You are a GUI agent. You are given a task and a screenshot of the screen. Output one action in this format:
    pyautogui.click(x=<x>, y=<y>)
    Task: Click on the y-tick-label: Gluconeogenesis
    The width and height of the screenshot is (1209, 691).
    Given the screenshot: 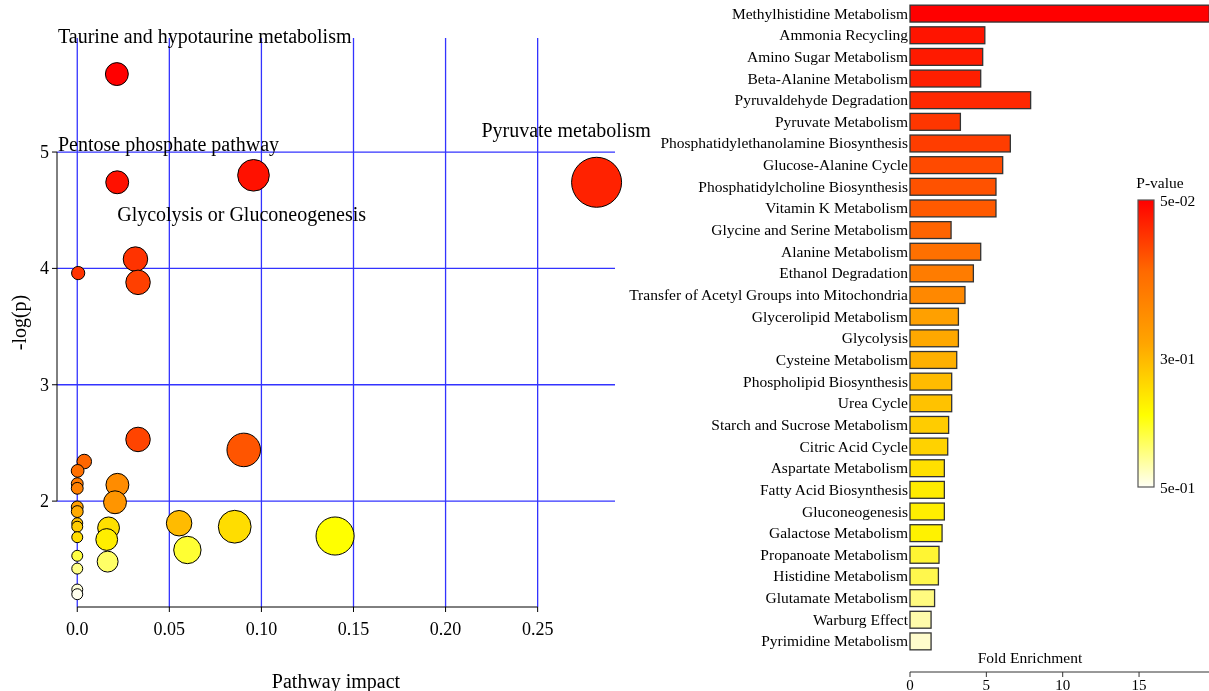 What is the action you would take?
    pyautogui.click(x=855, y=511)
    